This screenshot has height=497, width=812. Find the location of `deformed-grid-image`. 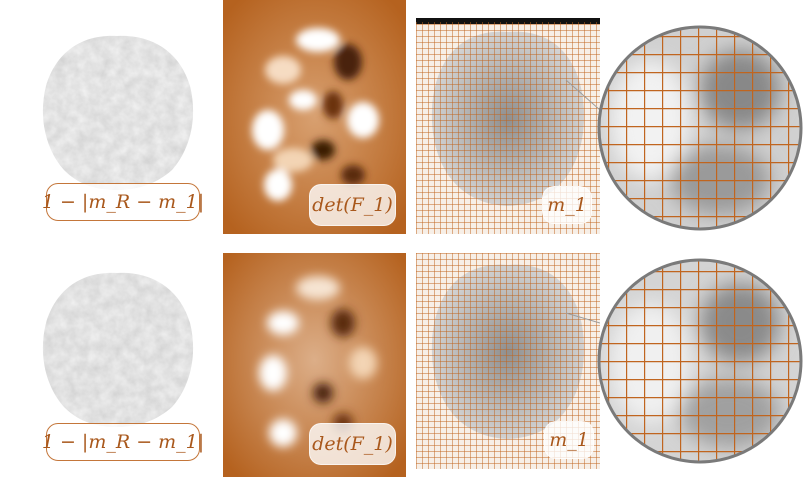

deformed-grid-image is located at coordinates (508, 361).